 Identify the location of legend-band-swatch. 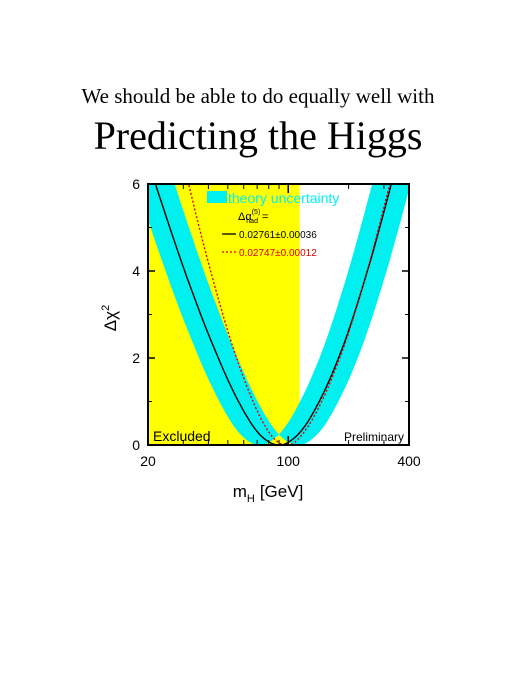
(217, 197).